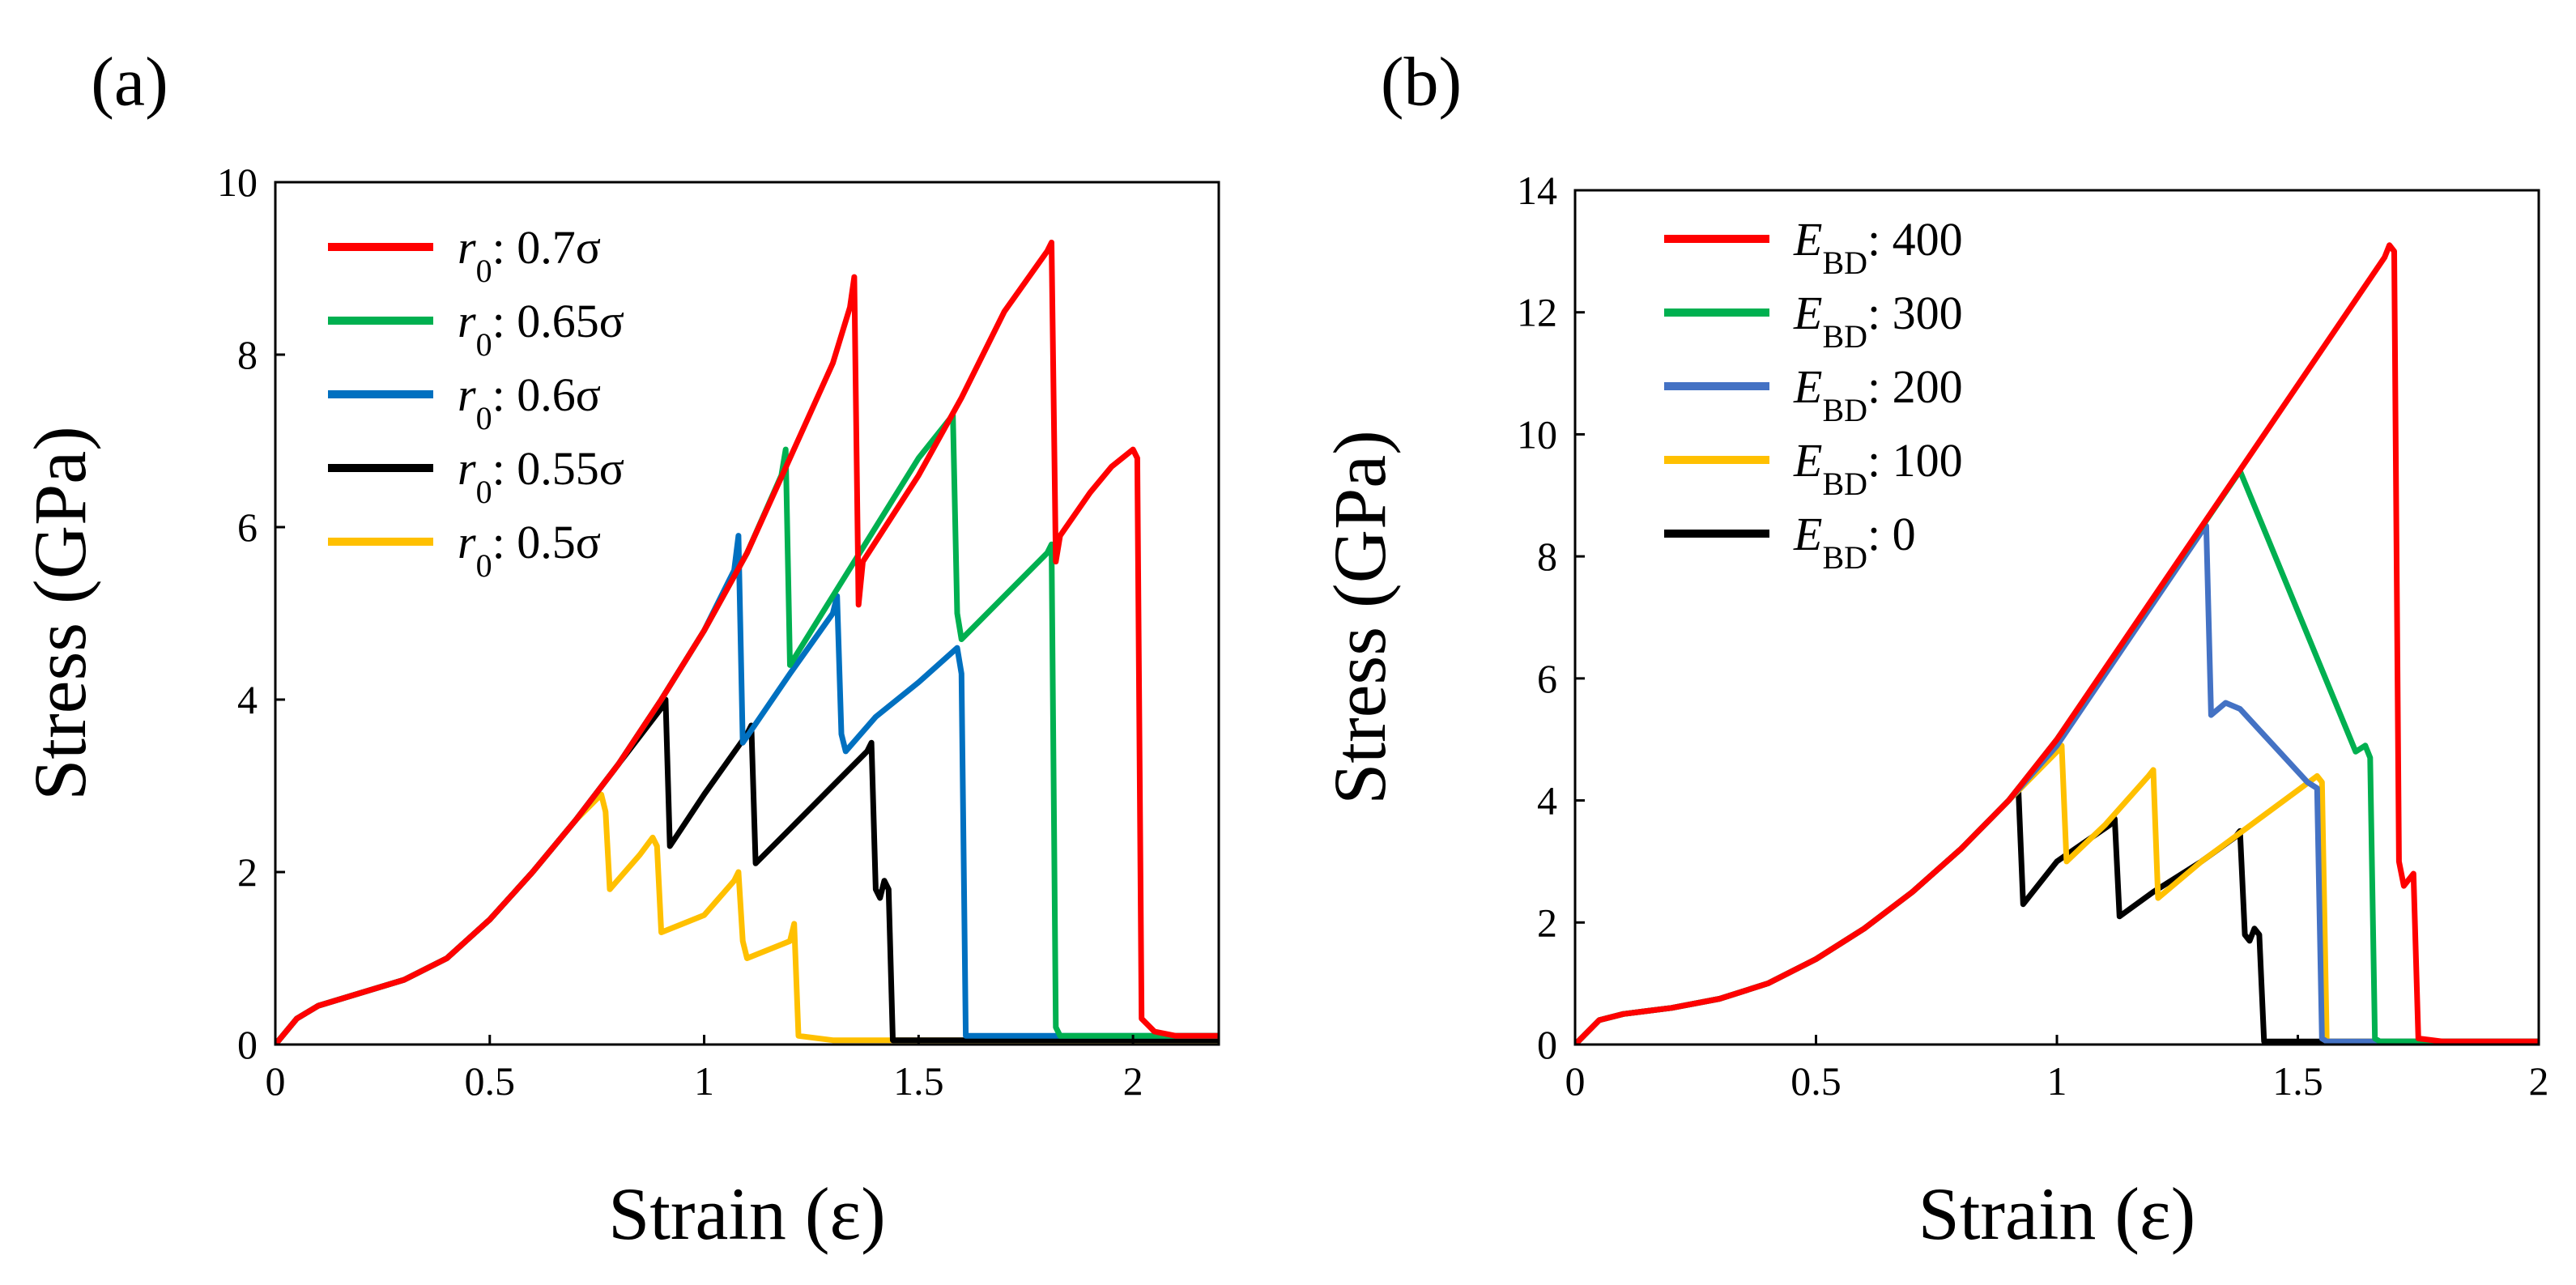 This screenshot has height=1285, width=2576. I want to click on legend-label: EBD: 200, so click(1878, 394).